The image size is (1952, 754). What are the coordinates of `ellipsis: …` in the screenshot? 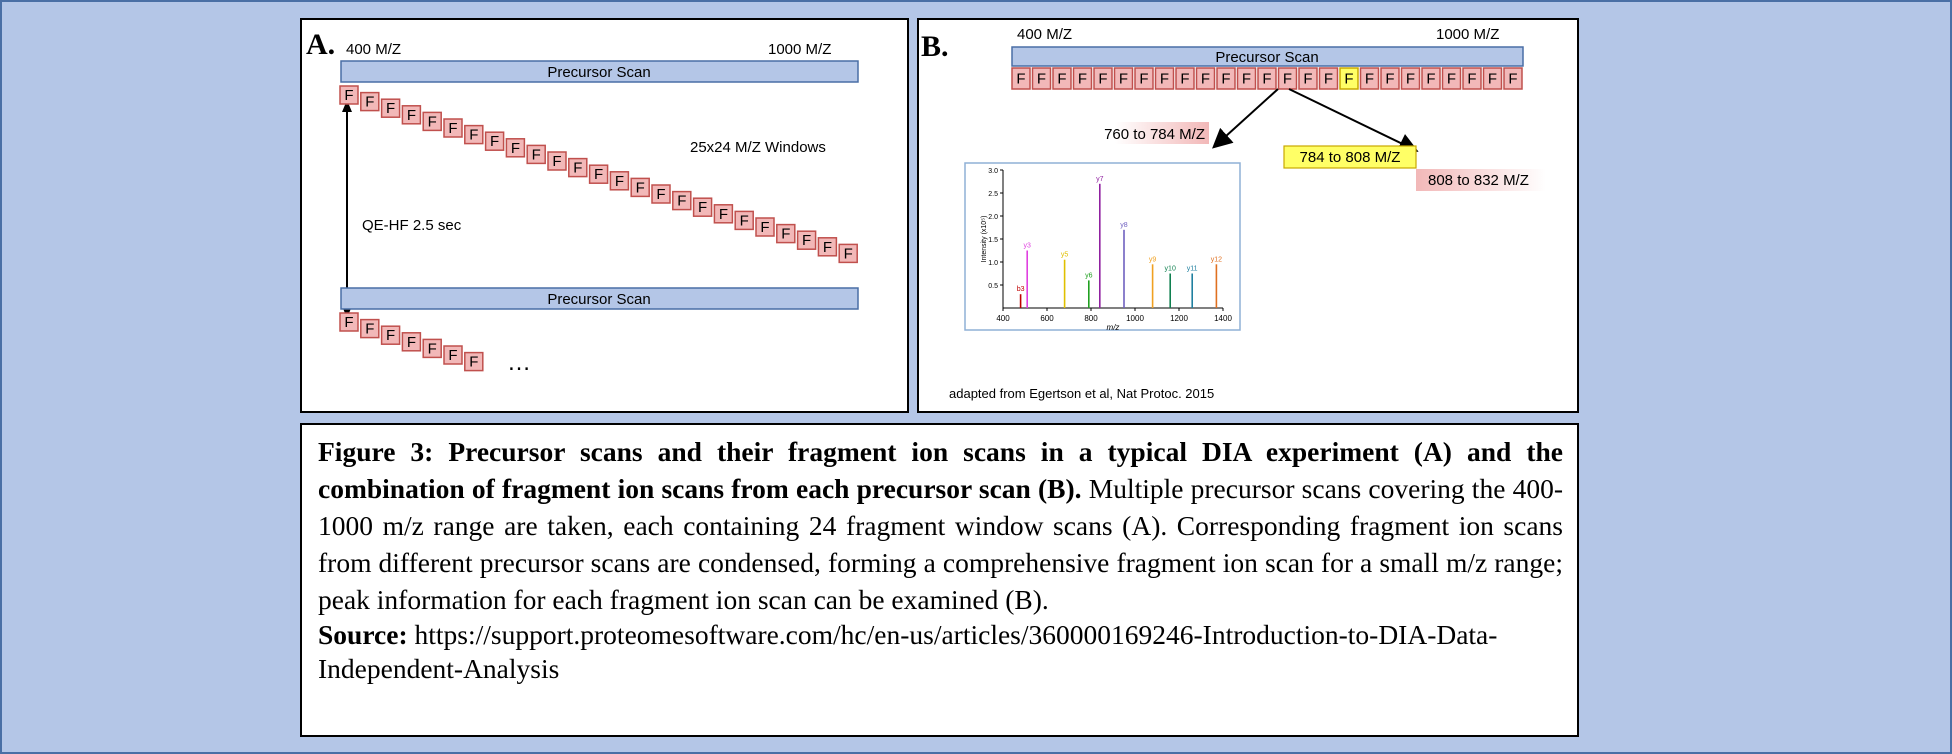 It's located at (519, 362).